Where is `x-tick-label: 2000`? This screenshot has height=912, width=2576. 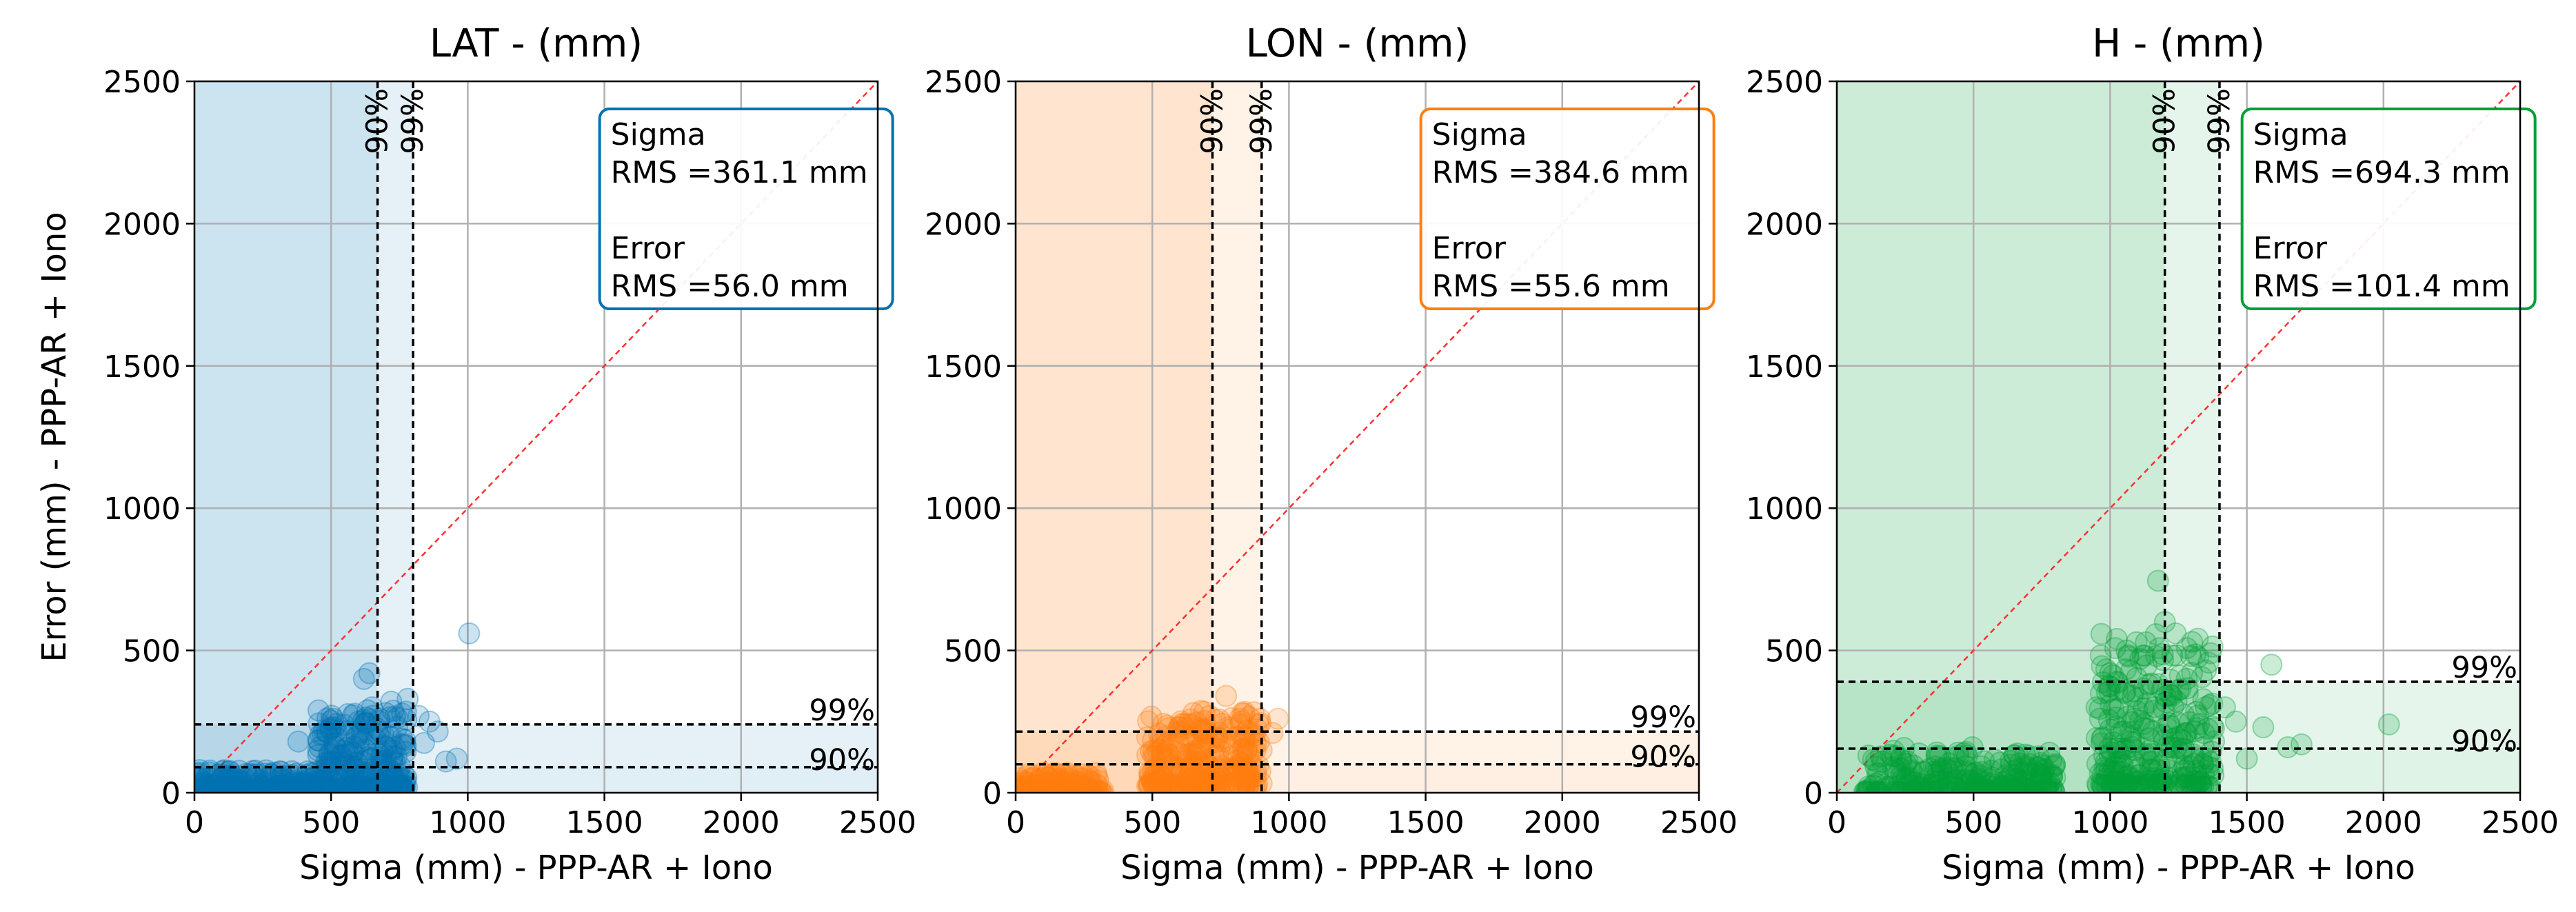
x-tick-label: 2000 is located at coordinates (2383, 822).